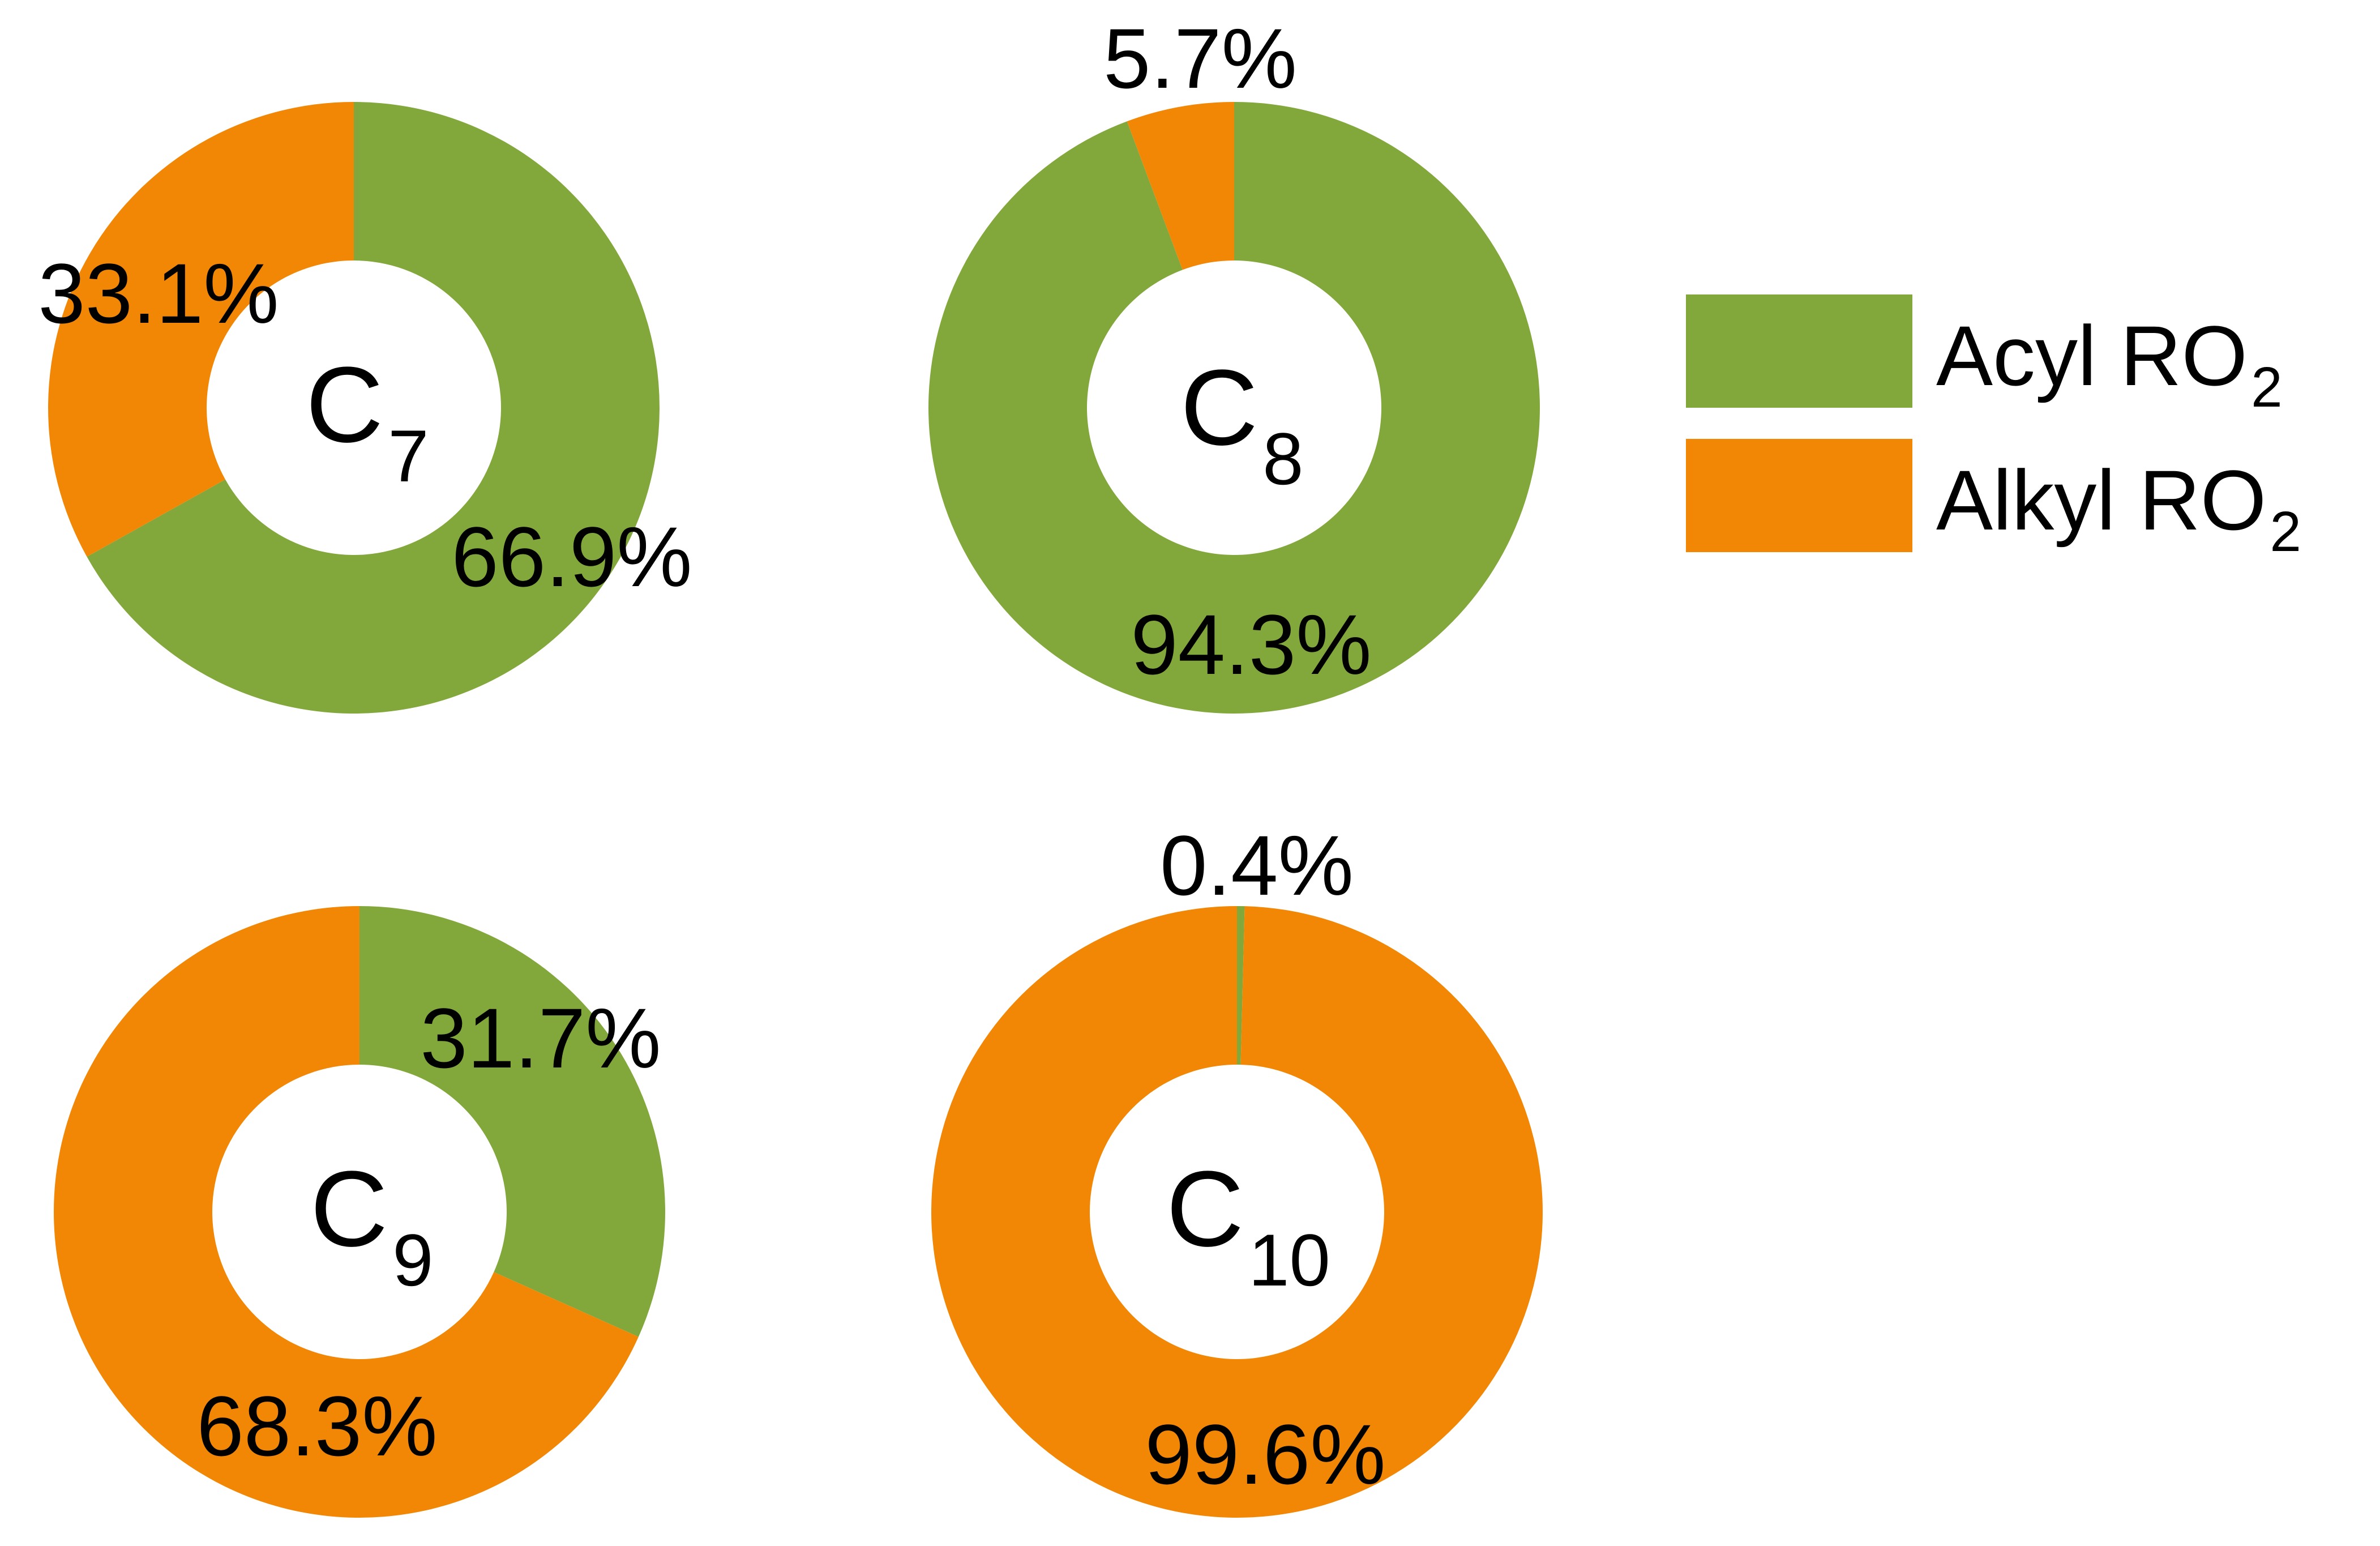 This screenshot has height=1546, width=2380. I want to click on pct-label-c8-acyl-ro2: 94.3%, so click(1251, 644).